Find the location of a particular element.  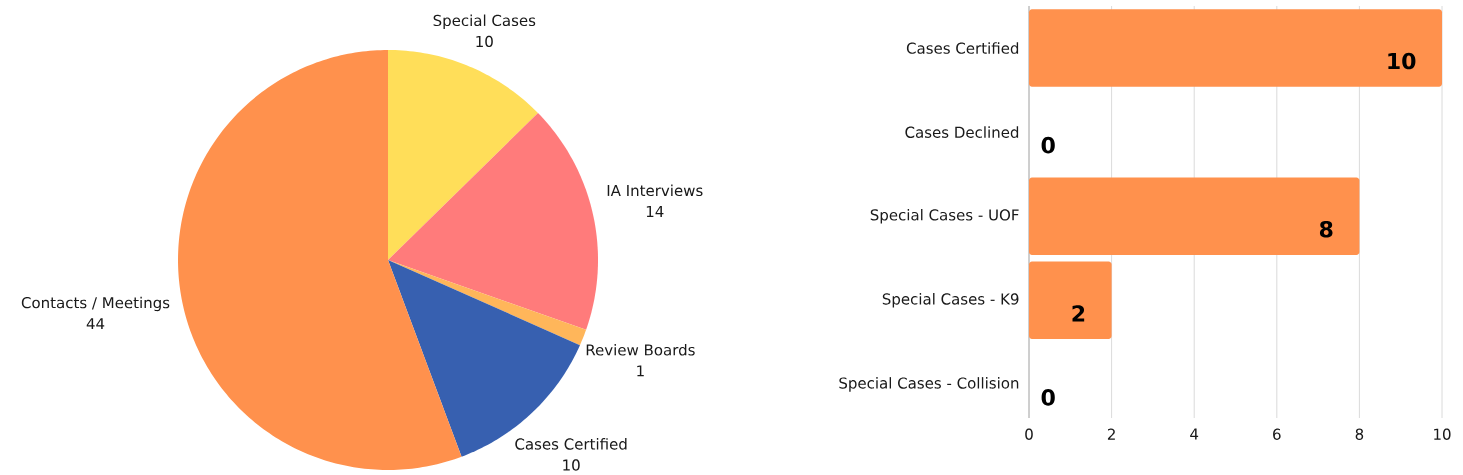

y-tick-label: Special Cases - UOF is located at coordinates (944, 216).